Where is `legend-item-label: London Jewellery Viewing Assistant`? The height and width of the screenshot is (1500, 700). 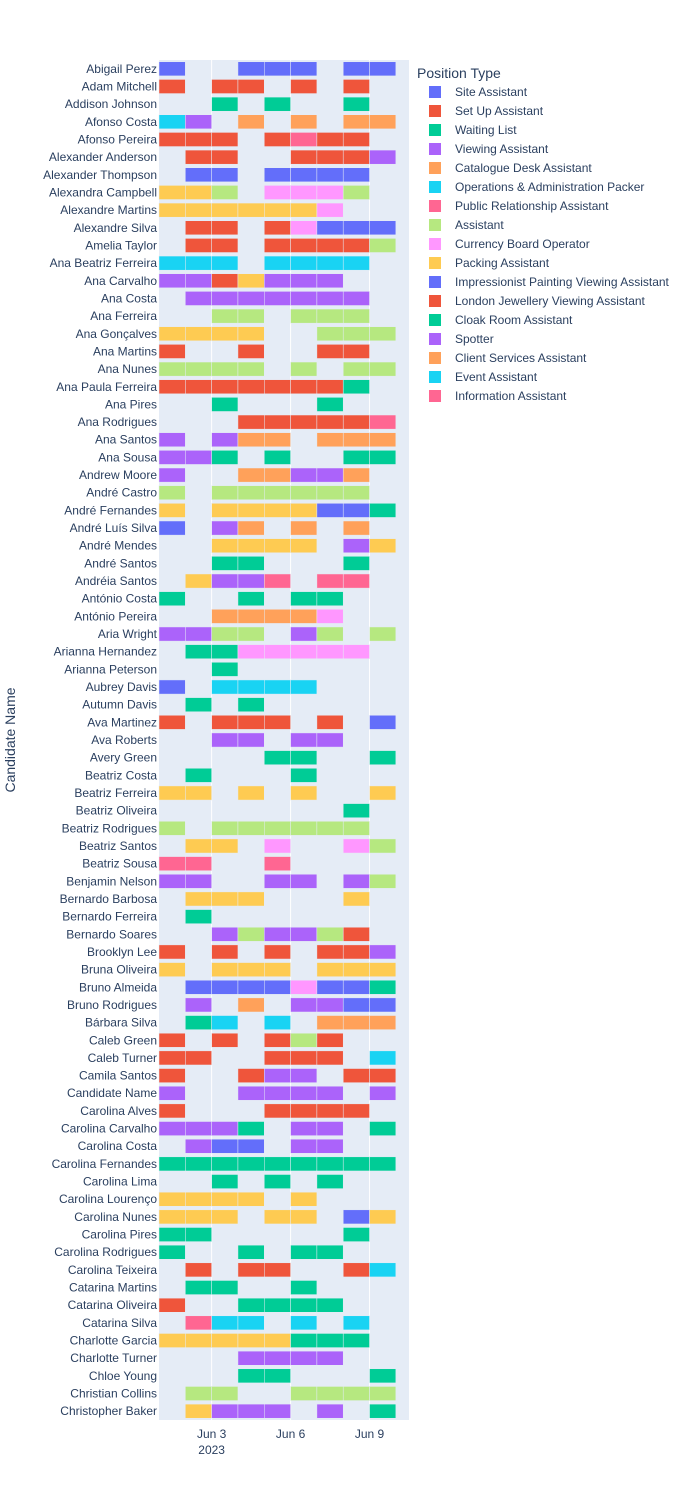
legend-item-label: London Jewellery Viewing Assistant is located at coordinates (550, 301).